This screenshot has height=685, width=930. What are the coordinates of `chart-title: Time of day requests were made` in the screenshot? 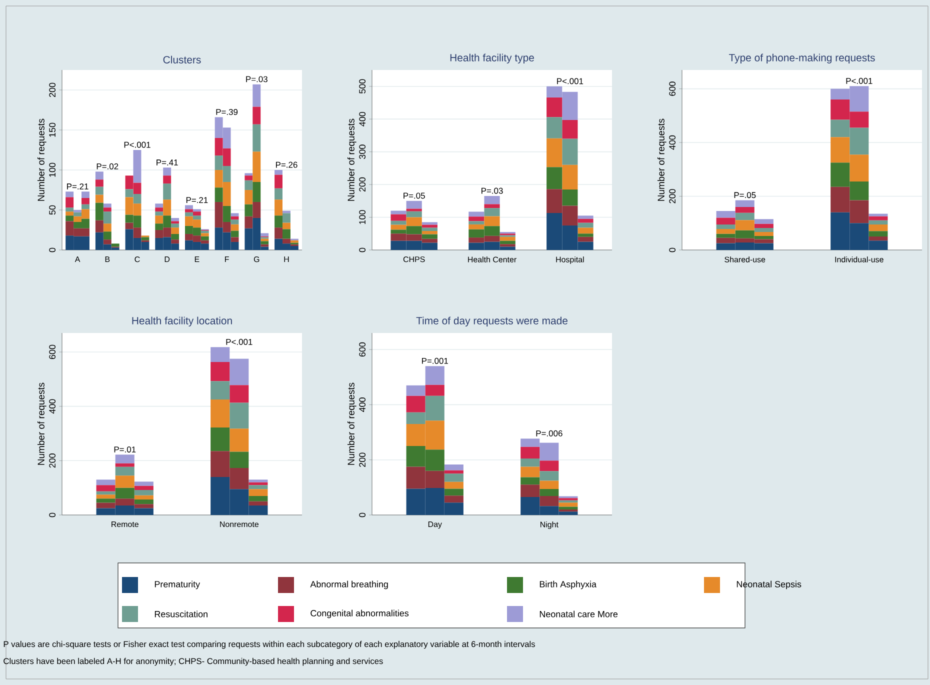 It's located at (492, 321).